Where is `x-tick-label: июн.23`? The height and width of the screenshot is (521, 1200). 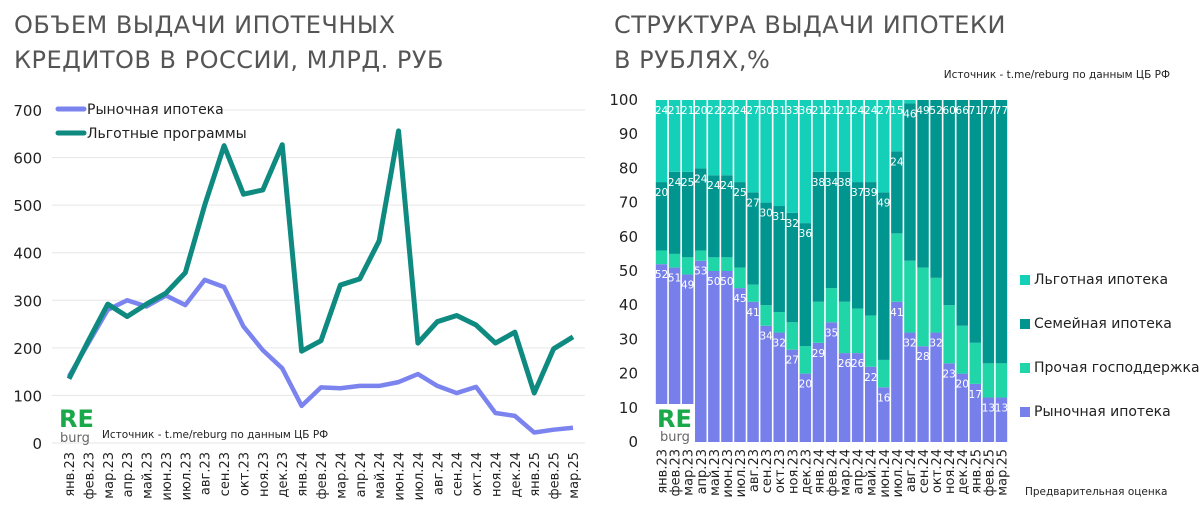
x-tick-label: июн.23 is located at coordinates (728, 473).